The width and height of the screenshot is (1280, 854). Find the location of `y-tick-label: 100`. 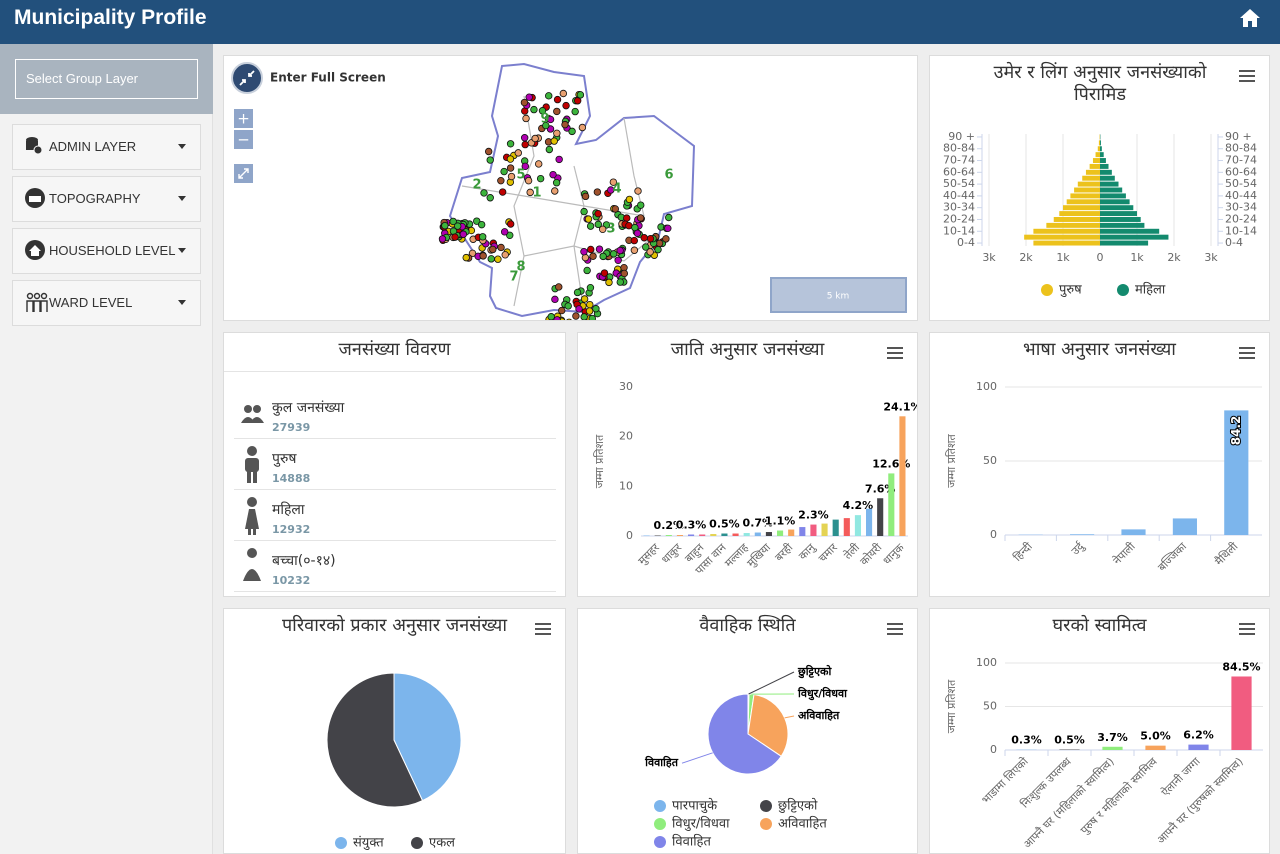

y-tick-label: 100 is located at coordinates (986, 662).